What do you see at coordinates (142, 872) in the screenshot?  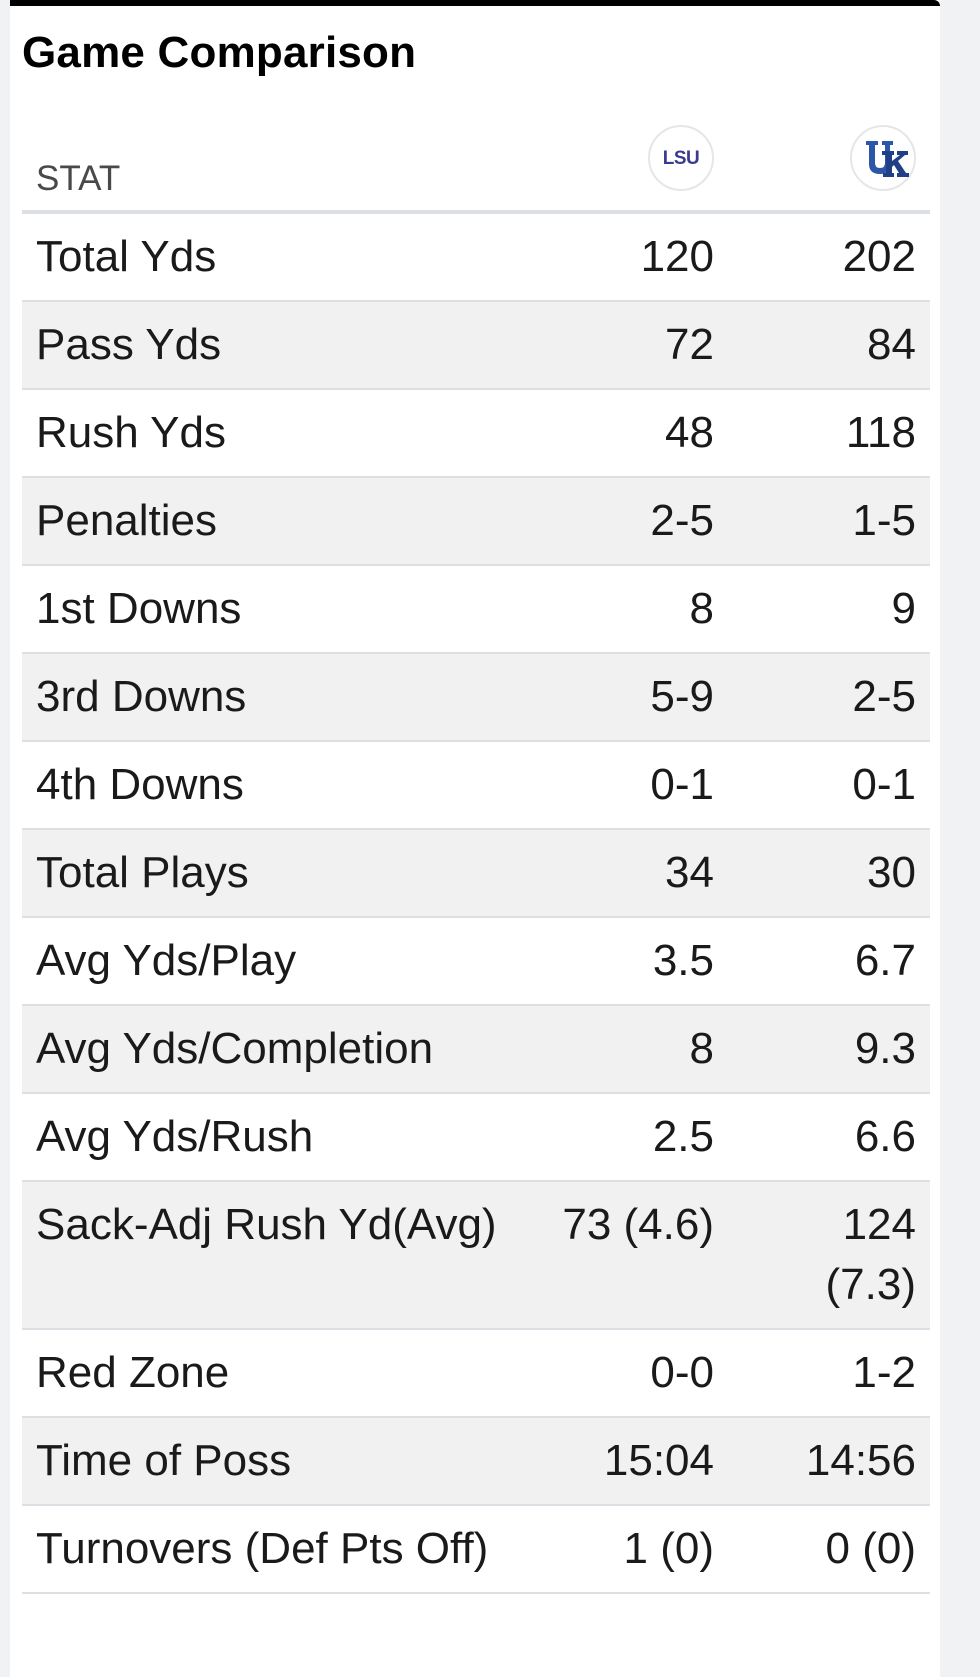 I see `stat-name: Total Plays` at bounding box center [142, 872].